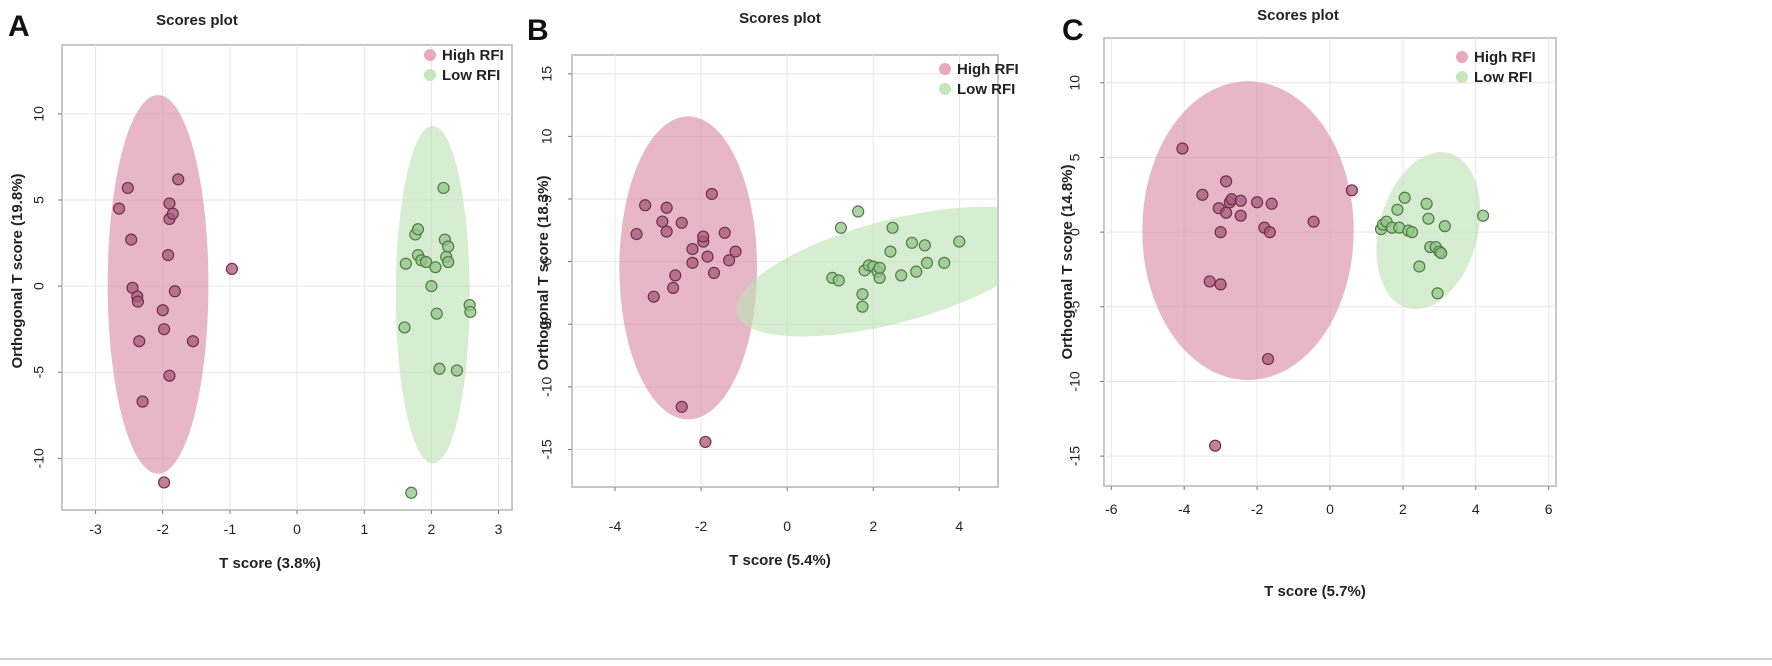 This screenshot has width=1772, height=666. I want to click on x-tick-label: 6, so click(1549, 509).